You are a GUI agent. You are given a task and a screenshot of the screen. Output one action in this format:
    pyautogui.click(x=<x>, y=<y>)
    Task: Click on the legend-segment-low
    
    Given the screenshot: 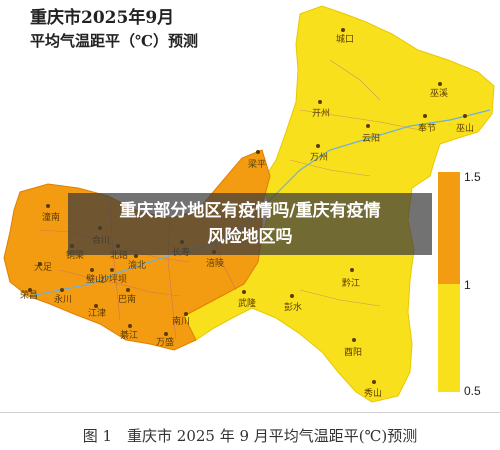 What is the action you would take?
    pyautogui.click(x=449, y=338)
    